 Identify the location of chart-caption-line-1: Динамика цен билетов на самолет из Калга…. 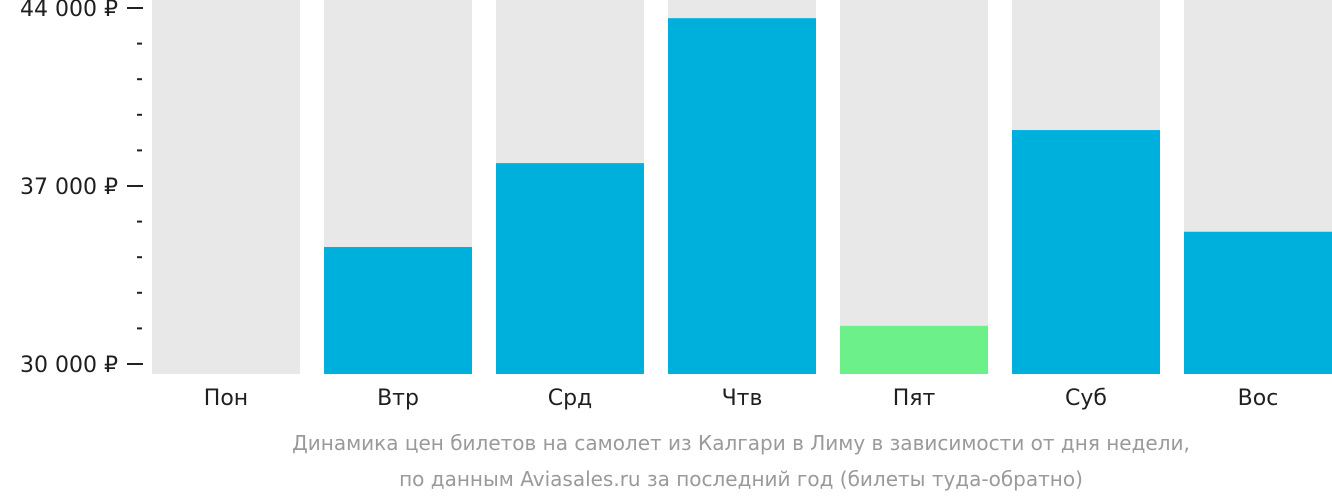
(741, 443).